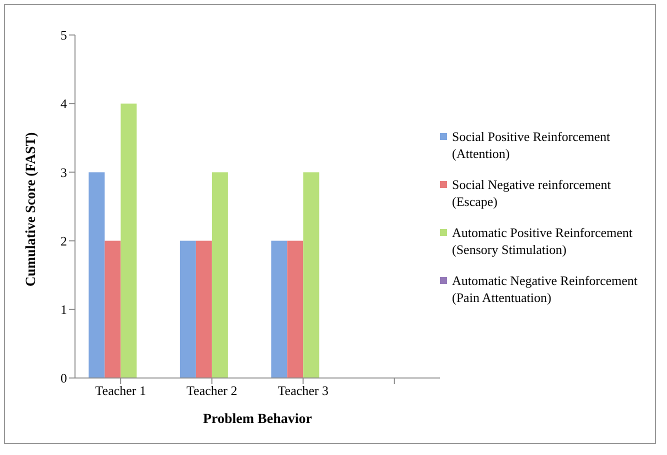 The height and width of the screenshot is (455, 667). Describe the element at coordinates (532, 145) in the screenshot. I see `legend-label: Social Positive Reinforcement (Attention)` at that location.